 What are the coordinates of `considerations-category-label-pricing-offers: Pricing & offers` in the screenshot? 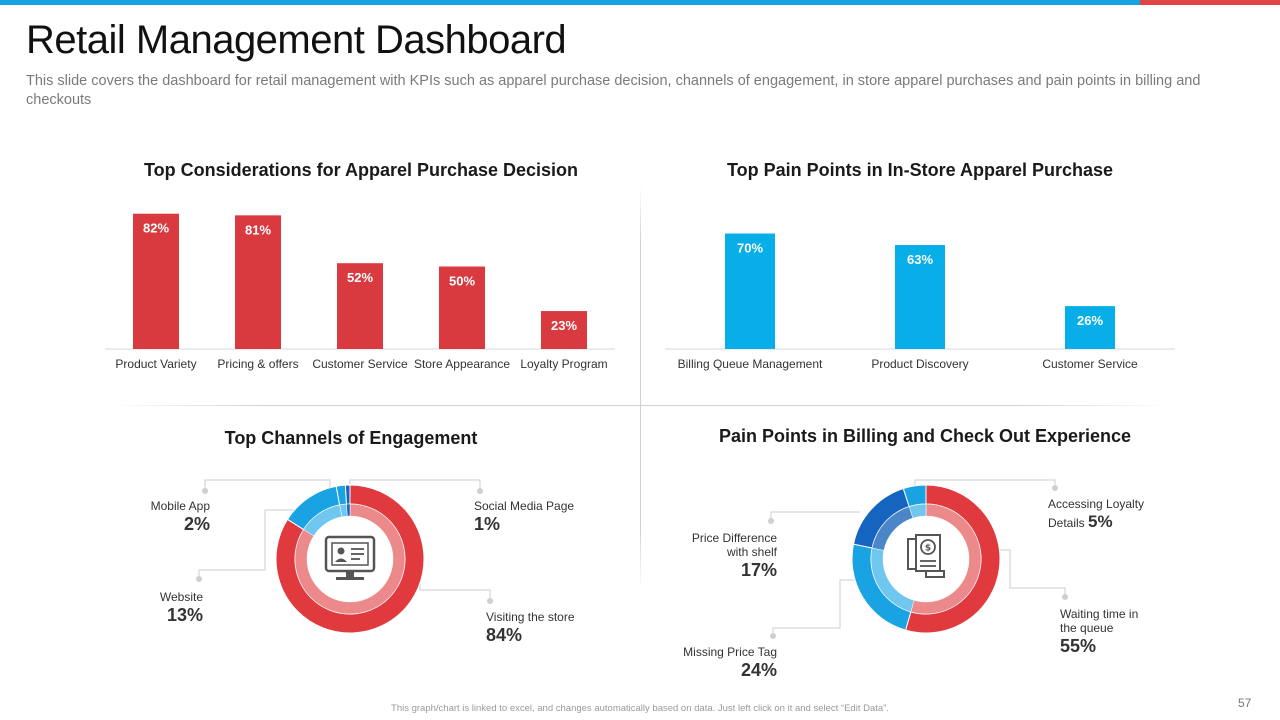 It's located at (257, 364).